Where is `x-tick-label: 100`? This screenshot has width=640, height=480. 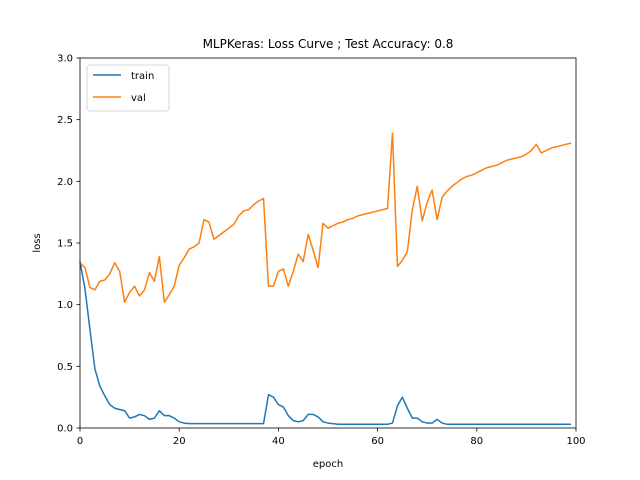
x-tick-label: 100 is located at coordinates (575, 441).